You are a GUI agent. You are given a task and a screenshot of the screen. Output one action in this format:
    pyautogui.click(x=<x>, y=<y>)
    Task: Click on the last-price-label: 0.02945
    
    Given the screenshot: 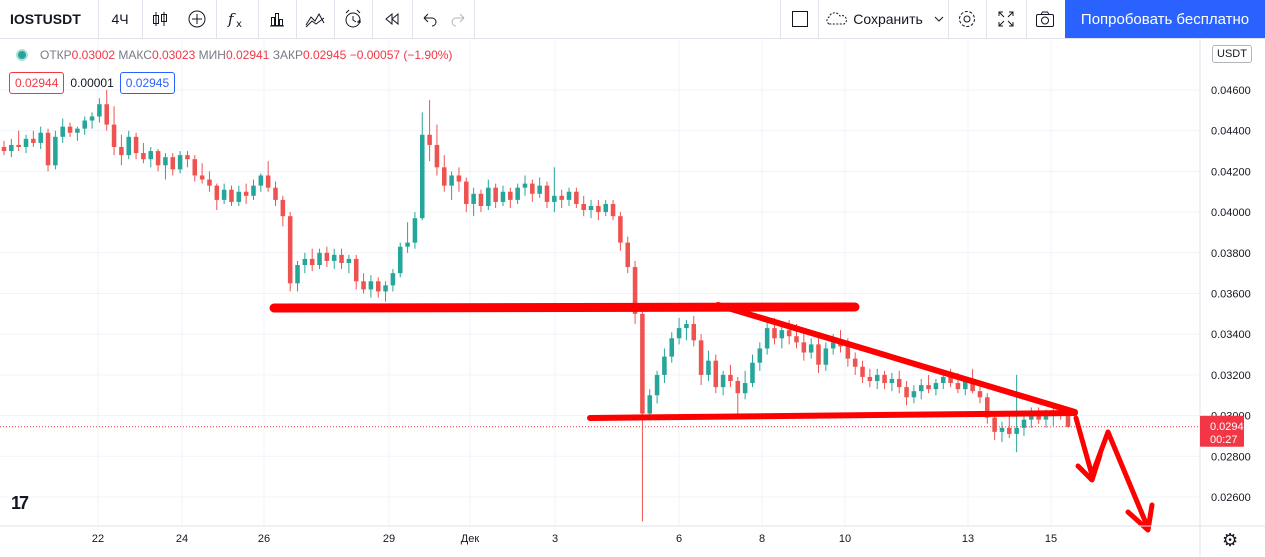 What is the action you would take?
    pyautogui.click(x=1230, y=427)
    